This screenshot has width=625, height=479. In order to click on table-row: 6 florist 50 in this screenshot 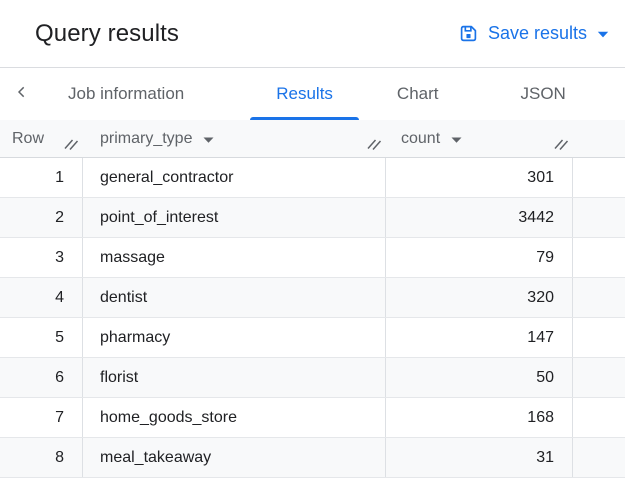, I will do `click(312, 378)`.